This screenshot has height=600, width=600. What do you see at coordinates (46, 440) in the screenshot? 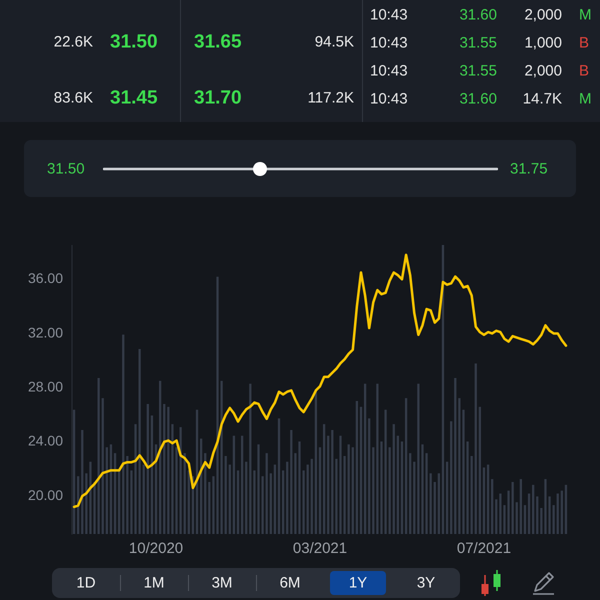
I see `y-tick-label: 24.00` at bounding box center [46, 440].